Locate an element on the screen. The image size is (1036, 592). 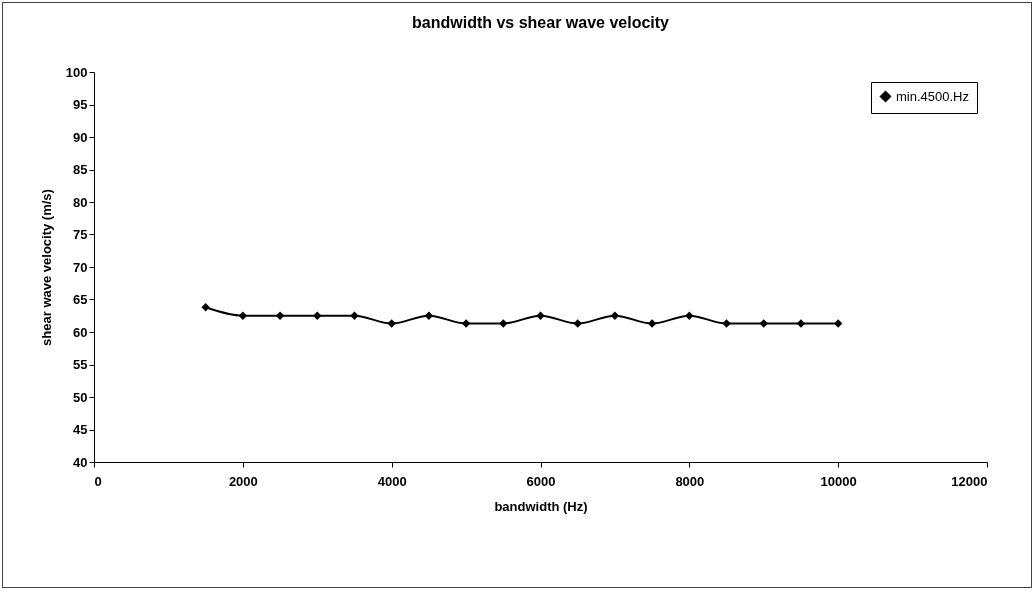
x-tick-label: 10000 is located at coordinates (838, 481).